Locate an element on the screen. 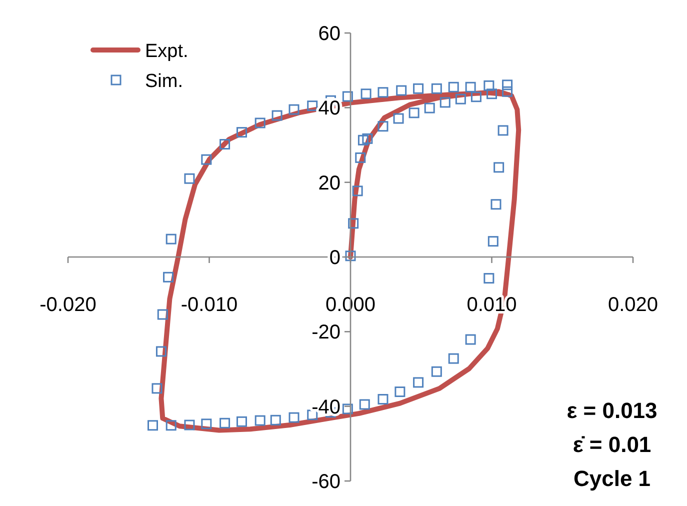 Image resolution: width=687 pixels, height=506 pixels. y-tick-label: -20 is located at coordinates (326, 333).